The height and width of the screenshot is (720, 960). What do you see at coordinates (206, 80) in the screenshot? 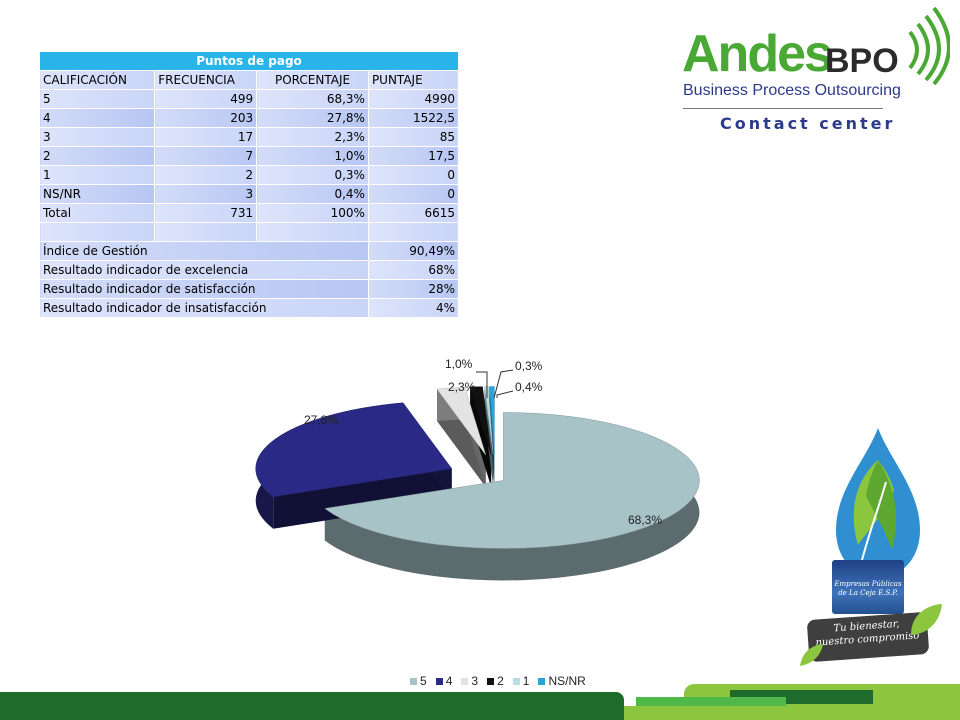
I see `table-header-cell: FRECUENCIA` at bounding box center [206, 80].